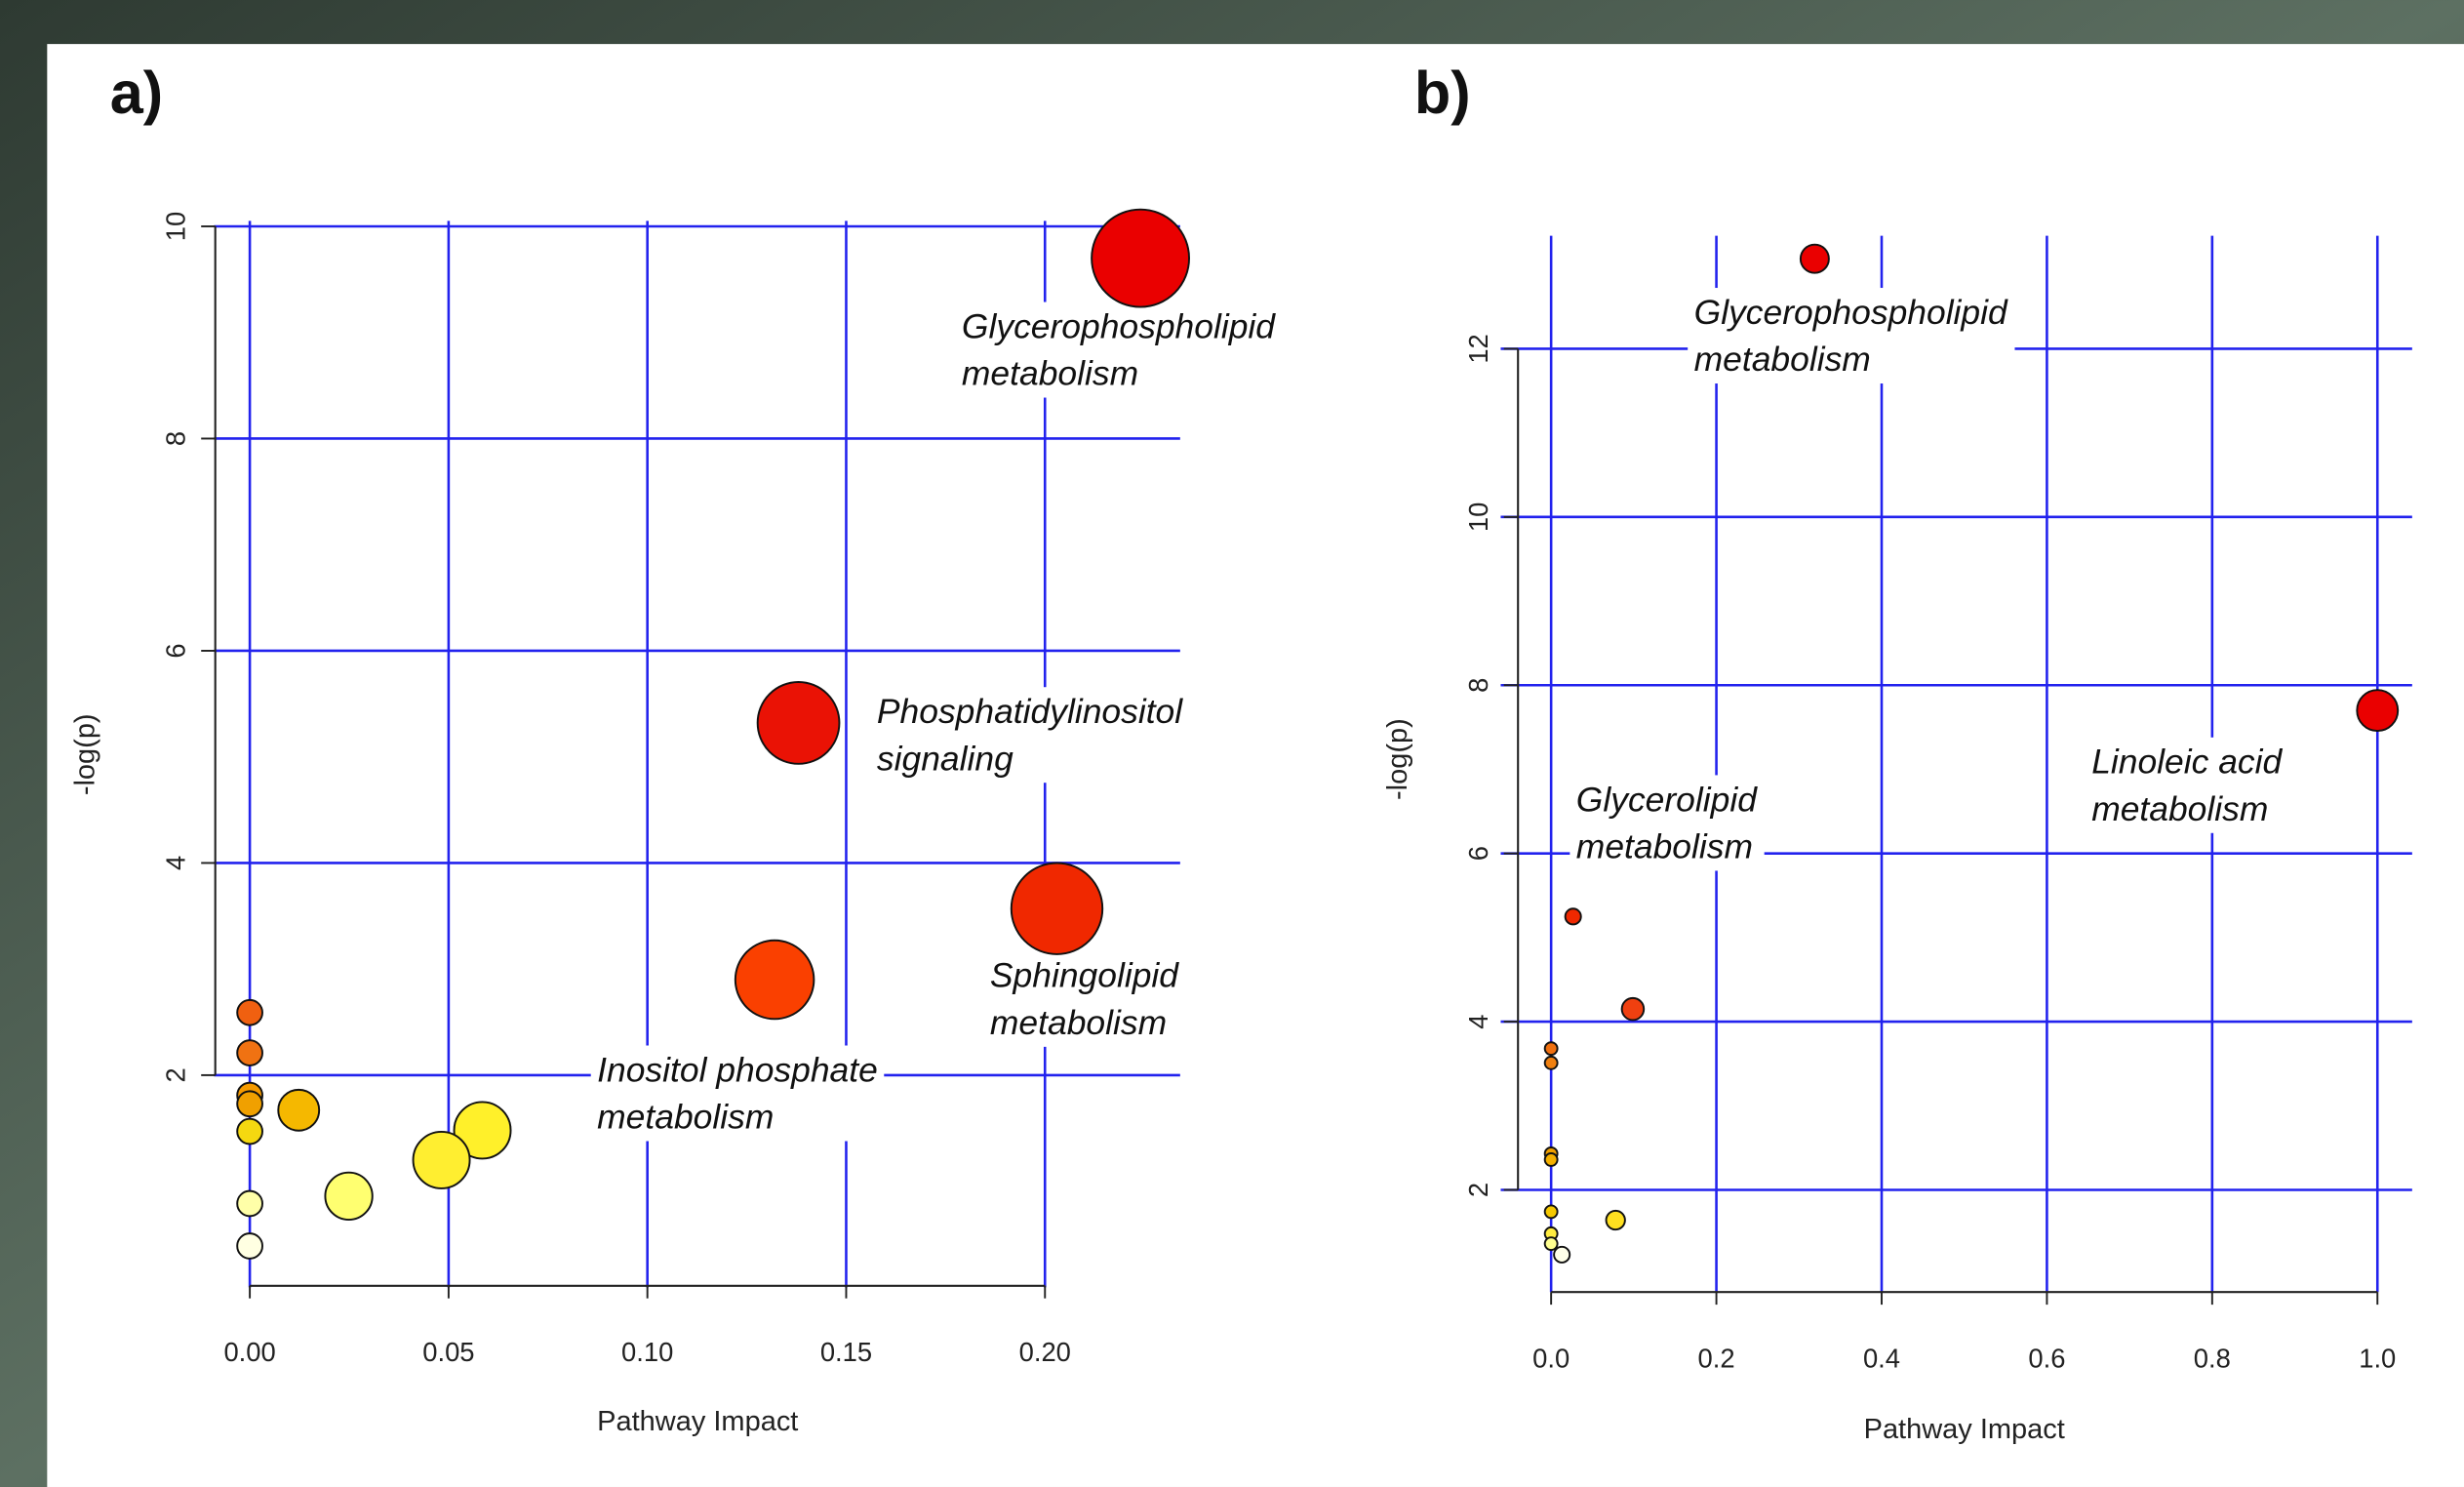  I want to click on x-tick-label: 0.6, so click(2046, 1359).